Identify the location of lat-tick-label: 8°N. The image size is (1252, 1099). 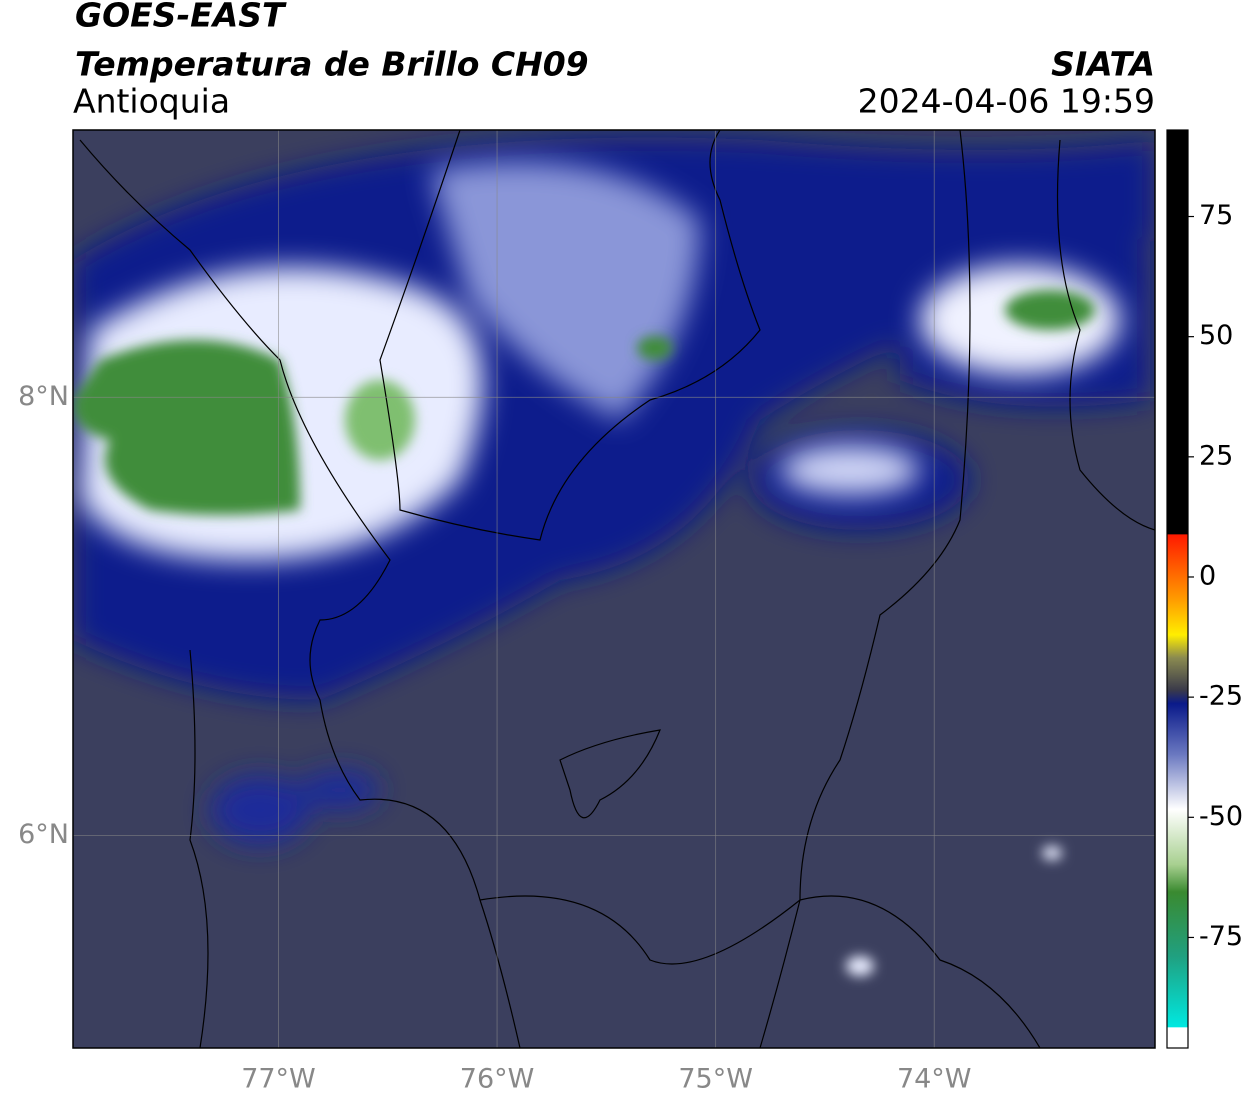
(43, 396).